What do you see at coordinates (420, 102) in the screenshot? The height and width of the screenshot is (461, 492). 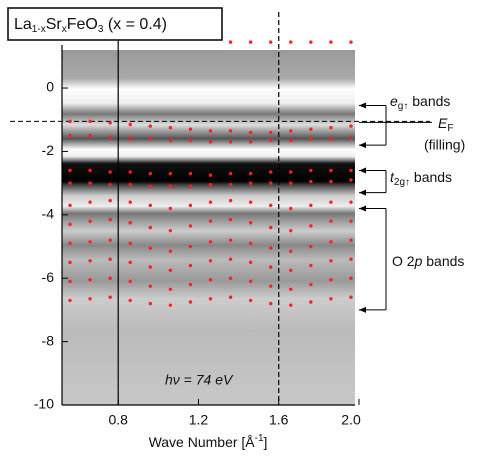 I see `band-label: eg↑ bands` at bounding box center [420, 102].